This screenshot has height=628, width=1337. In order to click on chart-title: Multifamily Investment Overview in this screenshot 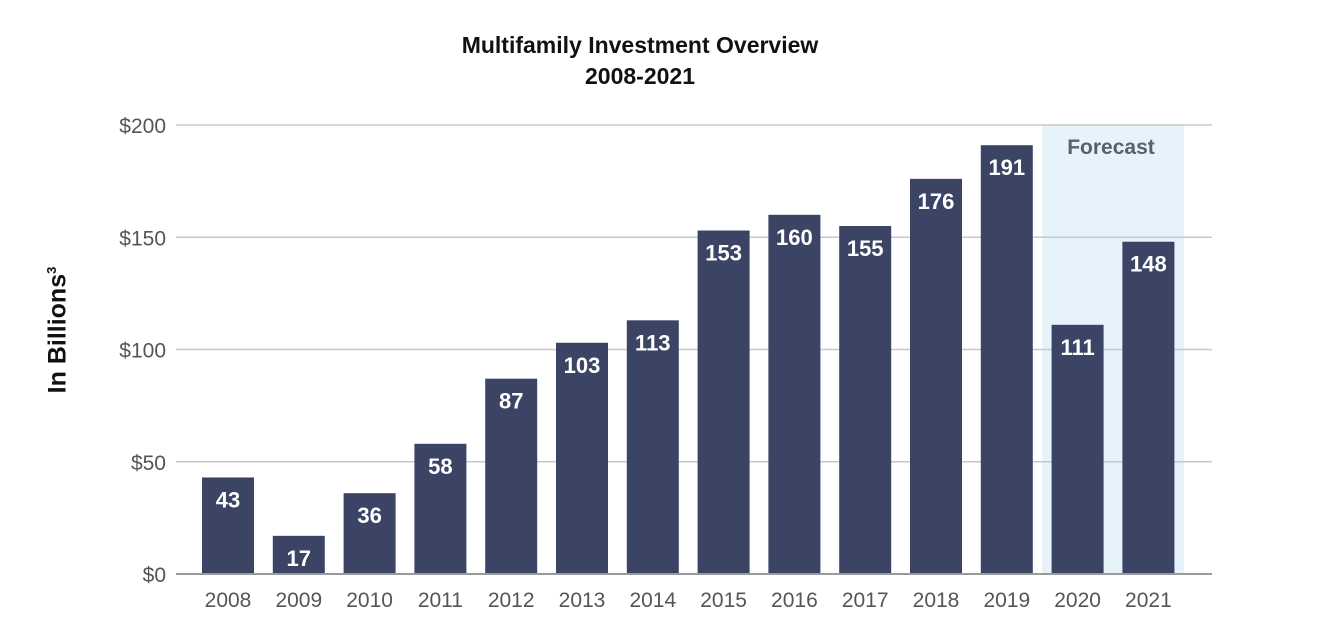, I will do `click(640, 45)`.